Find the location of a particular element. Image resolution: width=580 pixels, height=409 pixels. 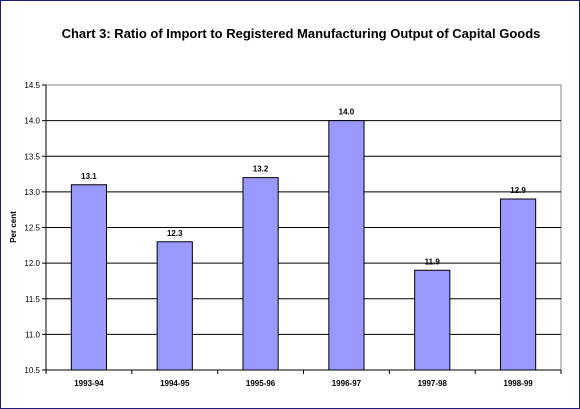

y-tick-label: 11.0 is located at coordinates (33, 334).